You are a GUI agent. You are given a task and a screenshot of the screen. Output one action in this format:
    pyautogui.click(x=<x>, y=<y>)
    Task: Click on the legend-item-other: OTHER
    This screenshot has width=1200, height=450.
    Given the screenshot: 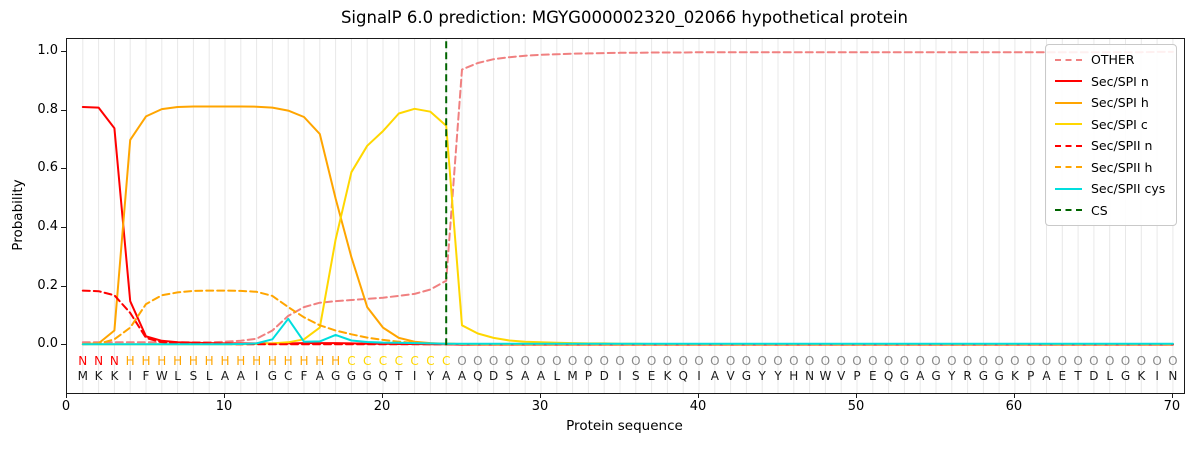 What is the action you would take?
    pyautogui.click(x=1110, y=59)
    